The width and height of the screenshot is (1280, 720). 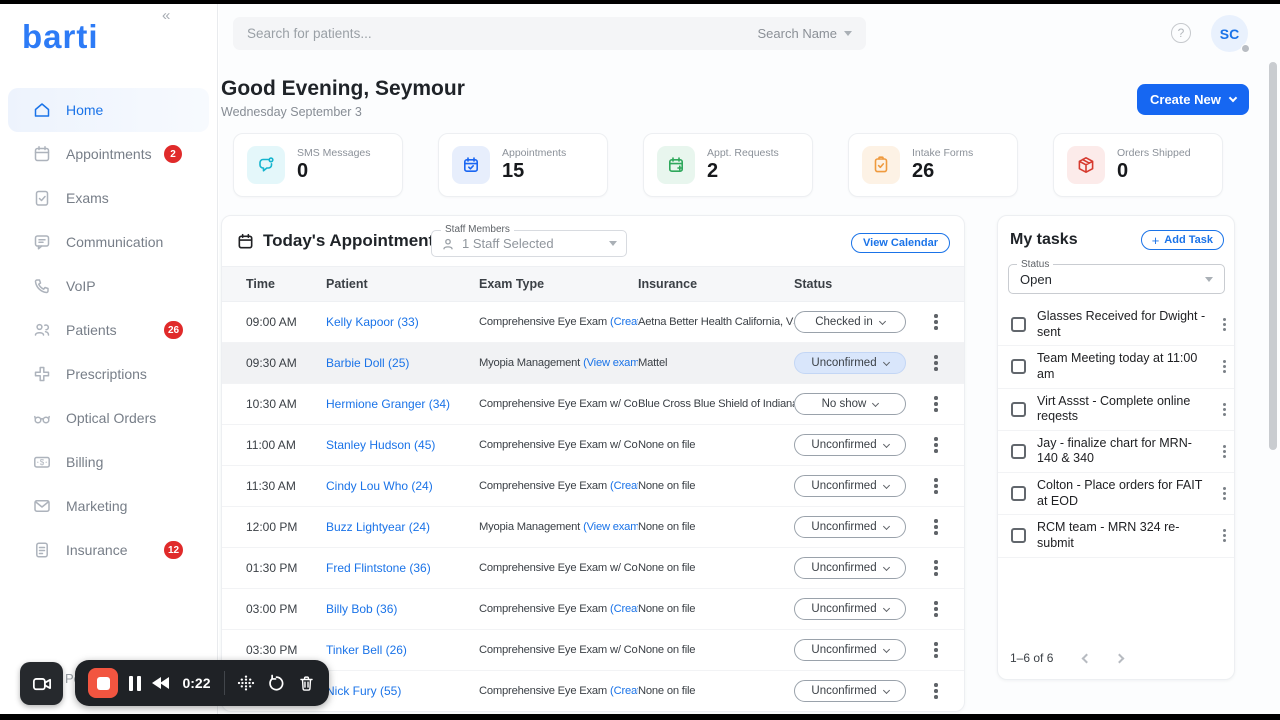 I want to click on patient-link: Cindy Lou Who (24), so click(x=379, y=486).